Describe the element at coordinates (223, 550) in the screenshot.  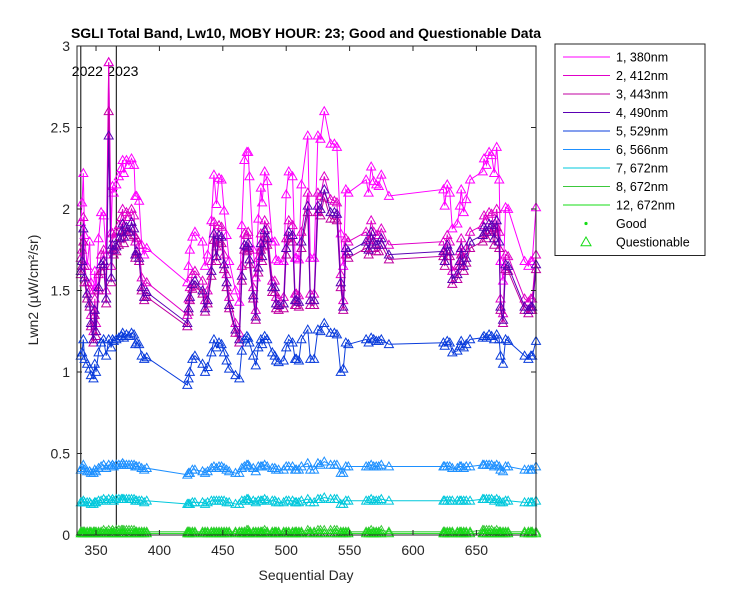
I see `x-tick-label: 450` at that location.